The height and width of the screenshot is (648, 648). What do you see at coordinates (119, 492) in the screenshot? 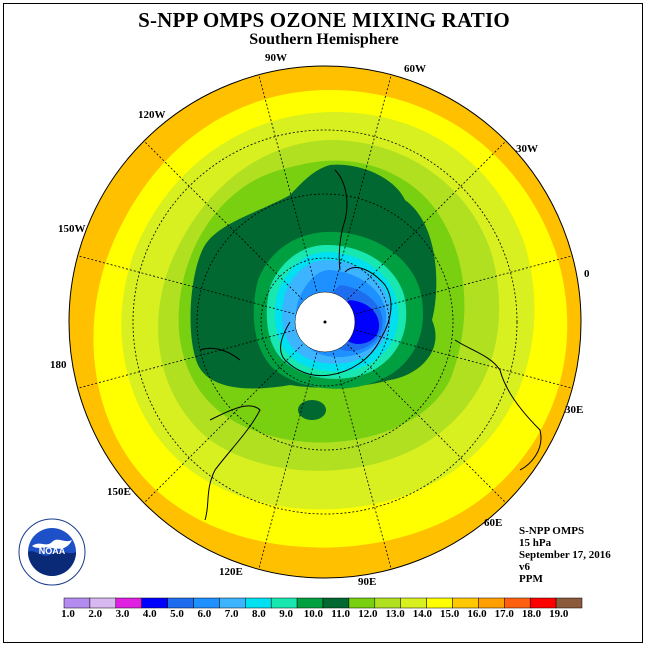
I see `lon-label-150e: 150E` at bounding box center [119, 492].